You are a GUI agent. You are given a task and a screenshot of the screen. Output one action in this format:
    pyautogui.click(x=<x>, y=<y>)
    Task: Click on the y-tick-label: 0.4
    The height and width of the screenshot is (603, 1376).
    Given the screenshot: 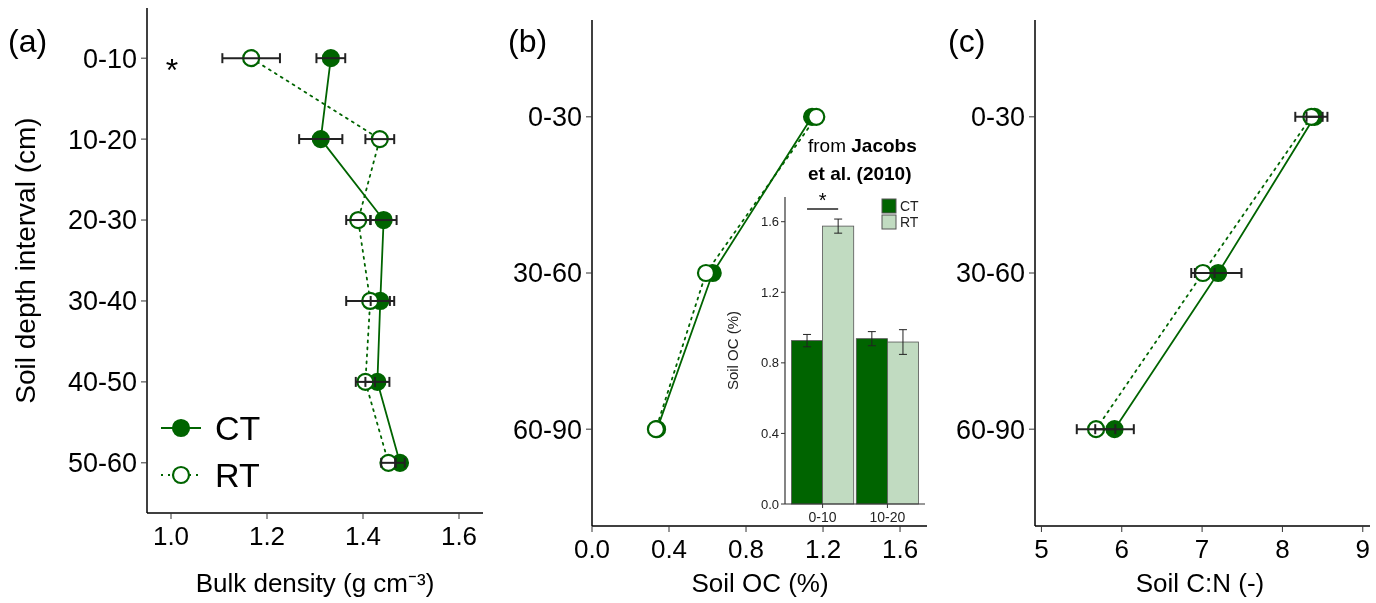 What is the action you would take?
    pyautogui.click(x=769, y=433)
    